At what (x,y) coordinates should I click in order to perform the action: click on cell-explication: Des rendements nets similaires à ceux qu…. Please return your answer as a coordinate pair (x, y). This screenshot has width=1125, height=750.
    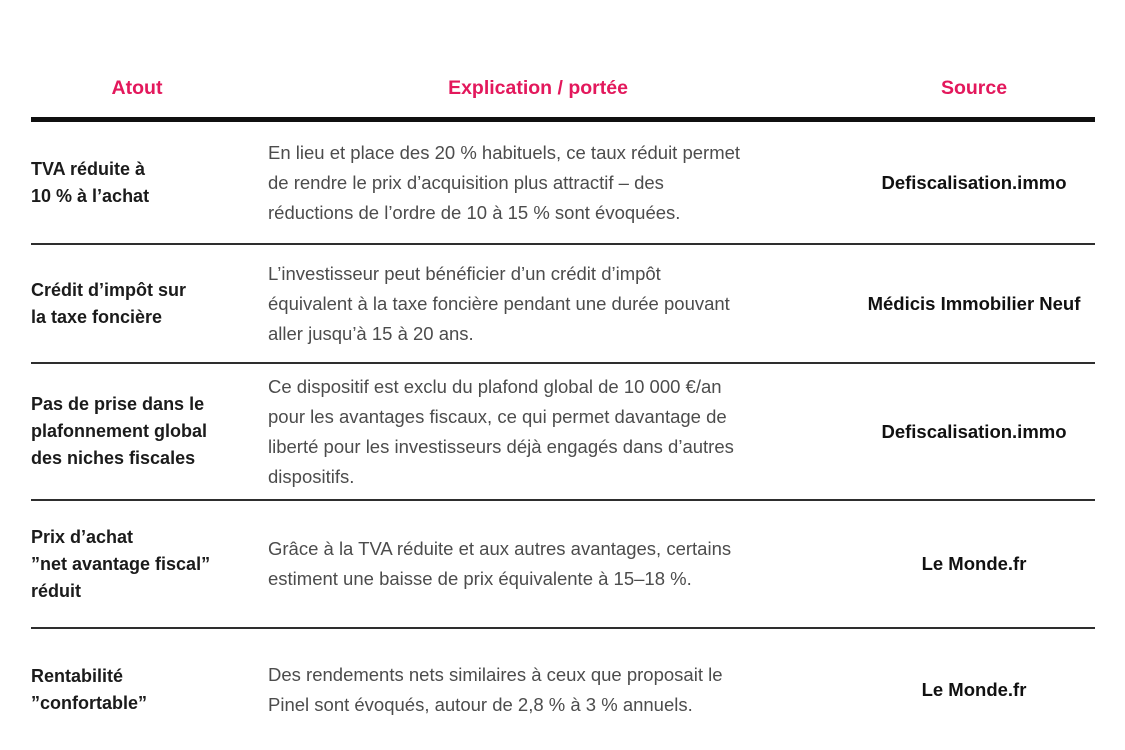
    Looking at the image, I should click on (495, 689).